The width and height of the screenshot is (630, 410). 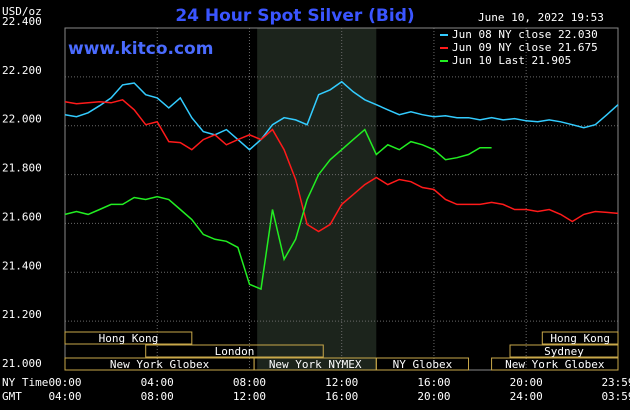 What do you see at coordinates (25, 382) in the screenshot?
I see `x-axis-label: NY Time` at bounding box center [25, 382].